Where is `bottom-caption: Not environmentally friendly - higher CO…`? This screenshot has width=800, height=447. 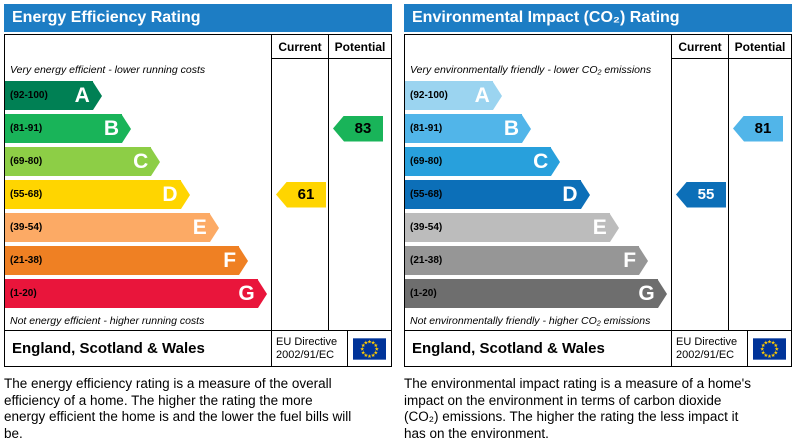
bottom-caption: Not environmentally friendly - higher CO… is located at coordinates (530, 321).